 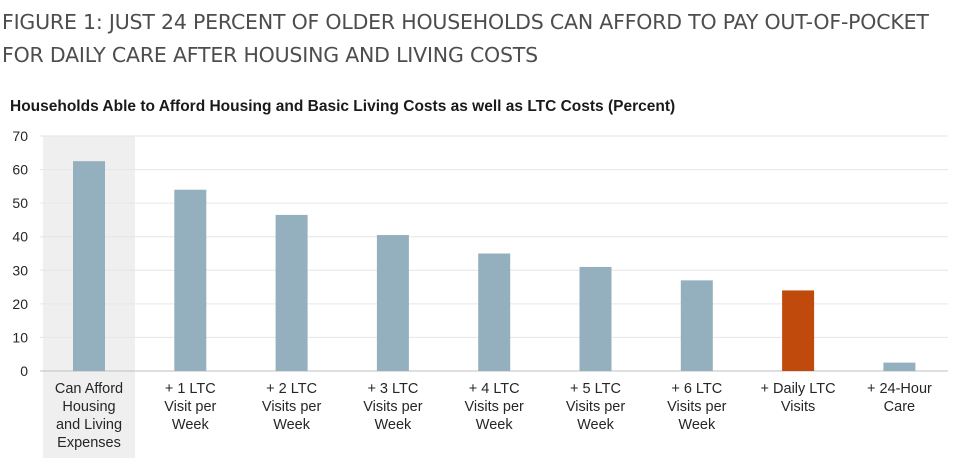 I want to click on y-tick-label: 10, so click(x=20, y=337).